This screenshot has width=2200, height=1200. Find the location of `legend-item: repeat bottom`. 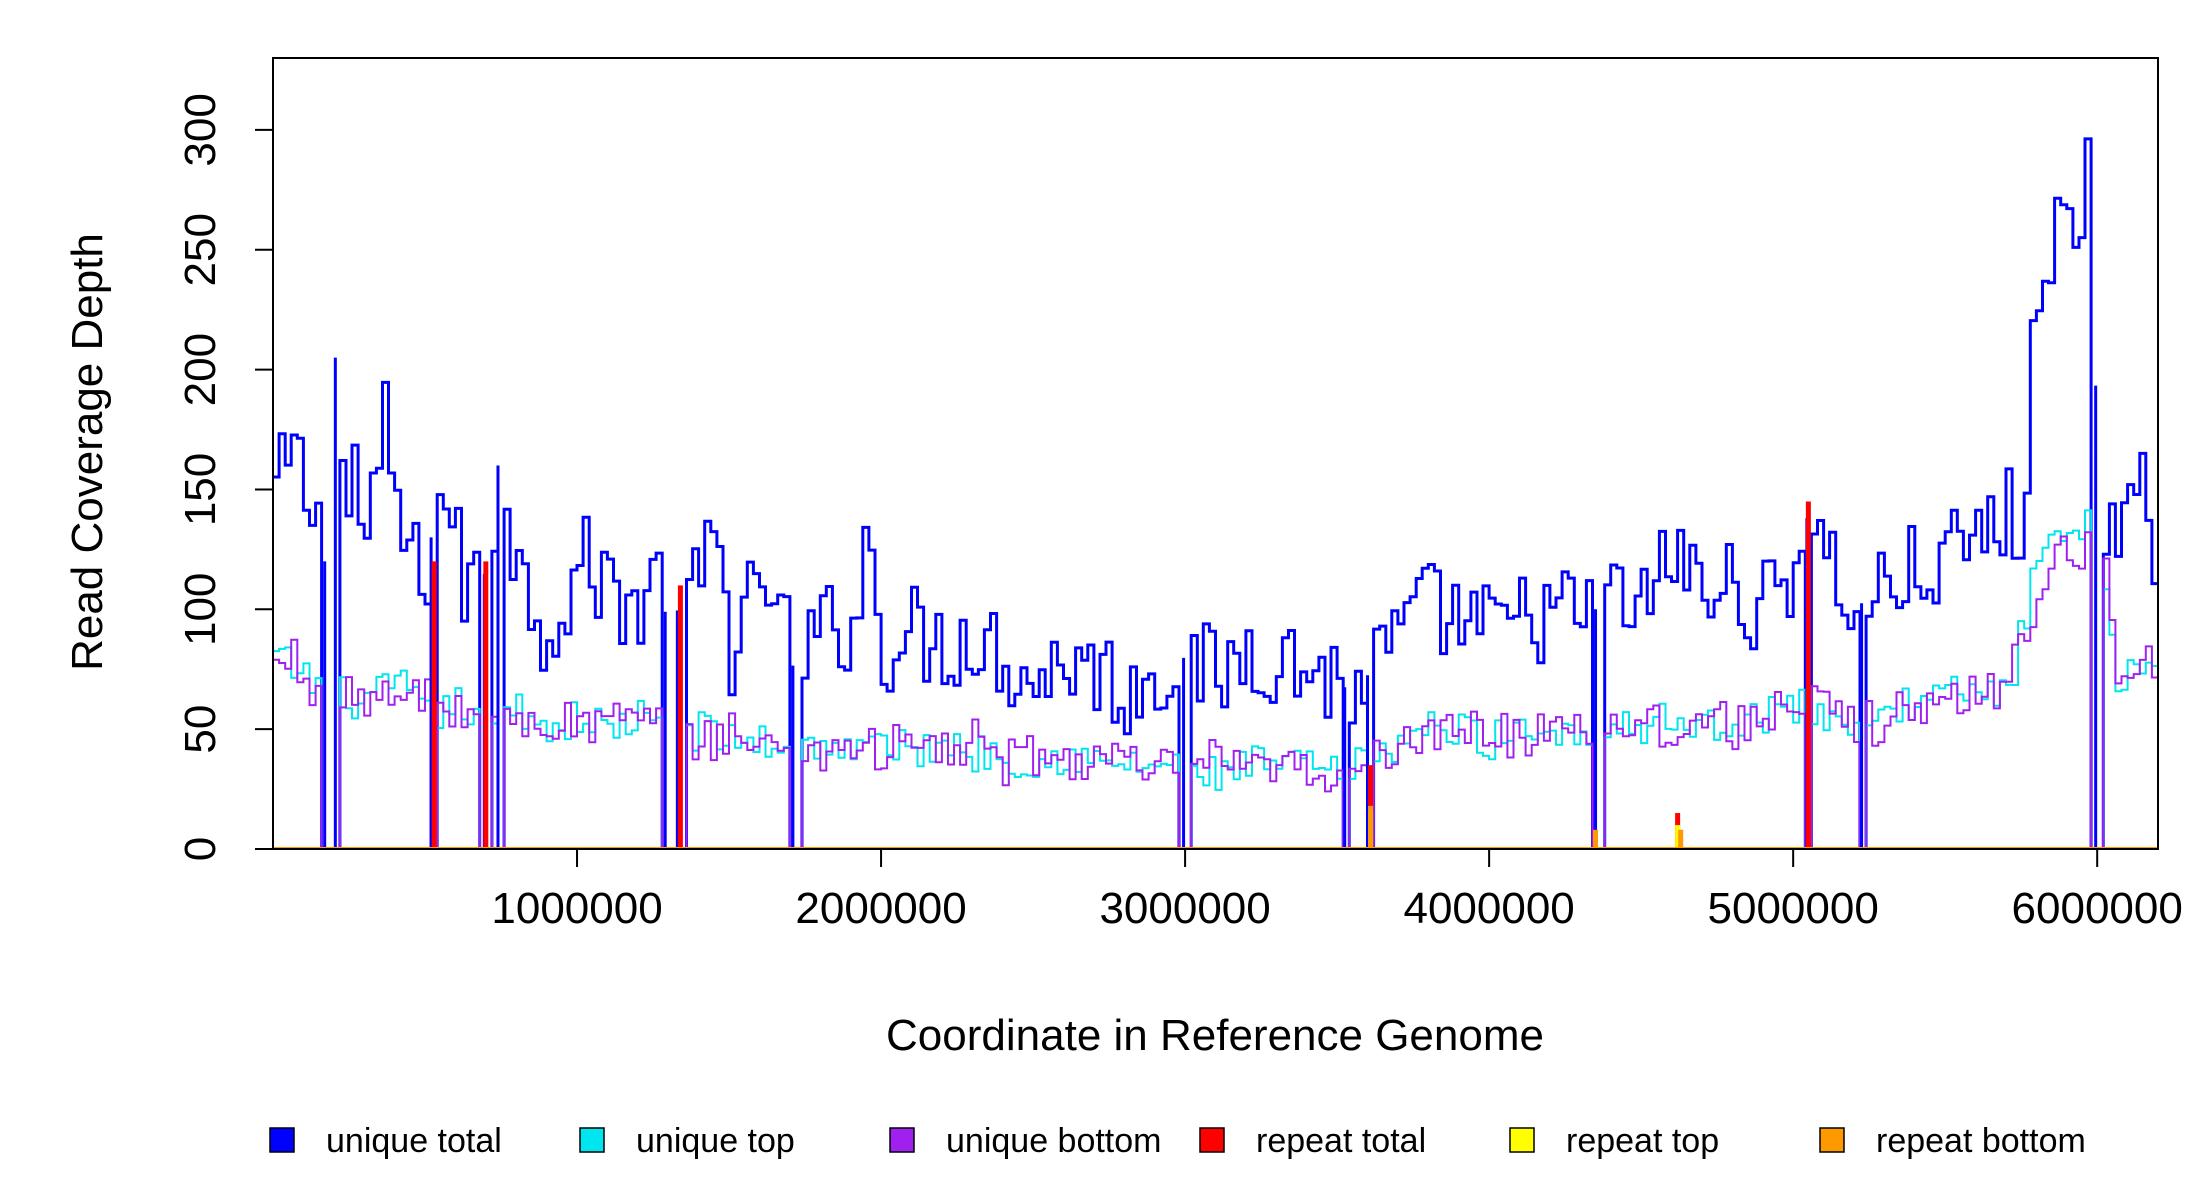

legend-item: repeat bottom is located at coordinates (1952, 1141).